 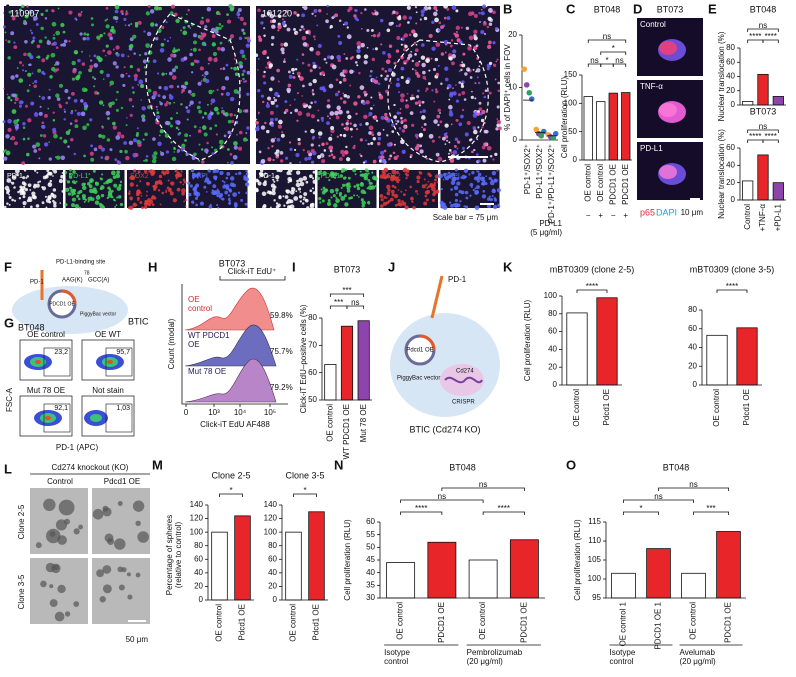 What do you see at coordinates (338, 302) in the screenshot?
I see `sig-label: ***` at bounding box center [338, 302].